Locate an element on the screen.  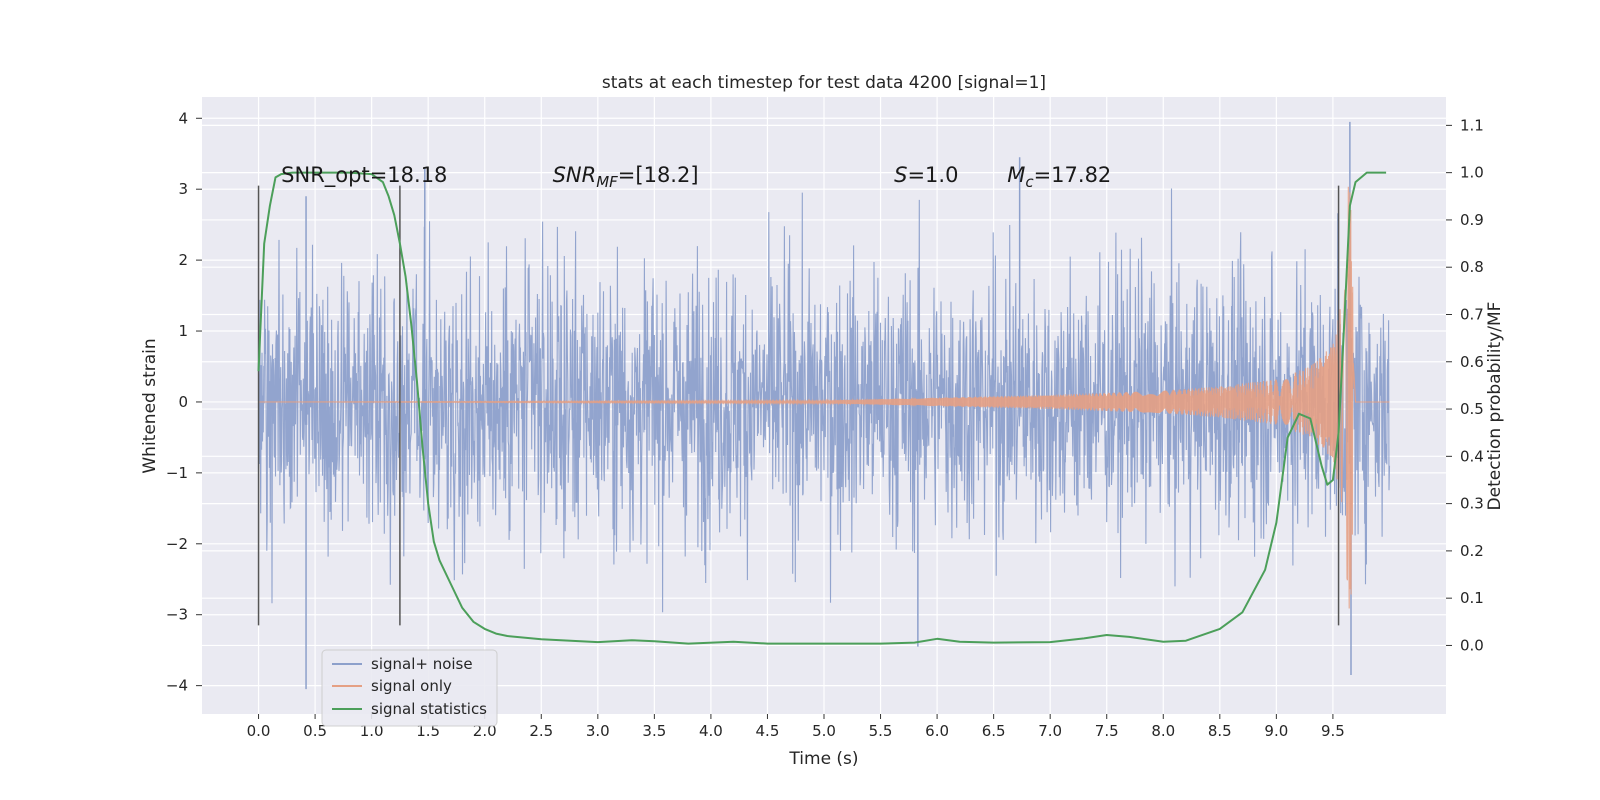
legend-label-signal-noise: signal+ noise is located at coordinates (422, 664).